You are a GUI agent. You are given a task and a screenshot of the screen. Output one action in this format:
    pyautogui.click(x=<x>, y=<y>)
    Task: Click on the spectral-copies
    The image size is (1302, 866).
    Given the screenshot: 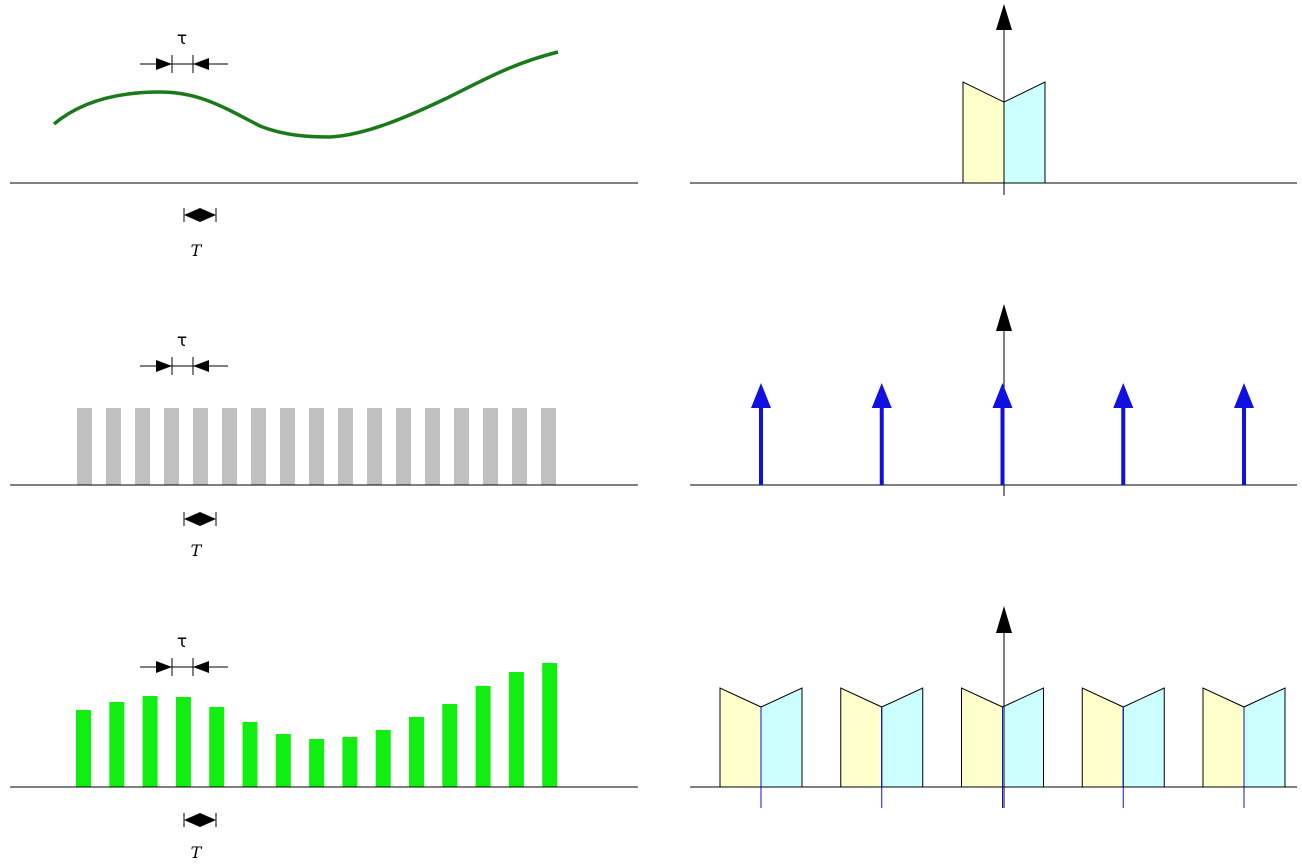 What is the action you would take?
    pyautogui.click(x=1002, y=747)
    